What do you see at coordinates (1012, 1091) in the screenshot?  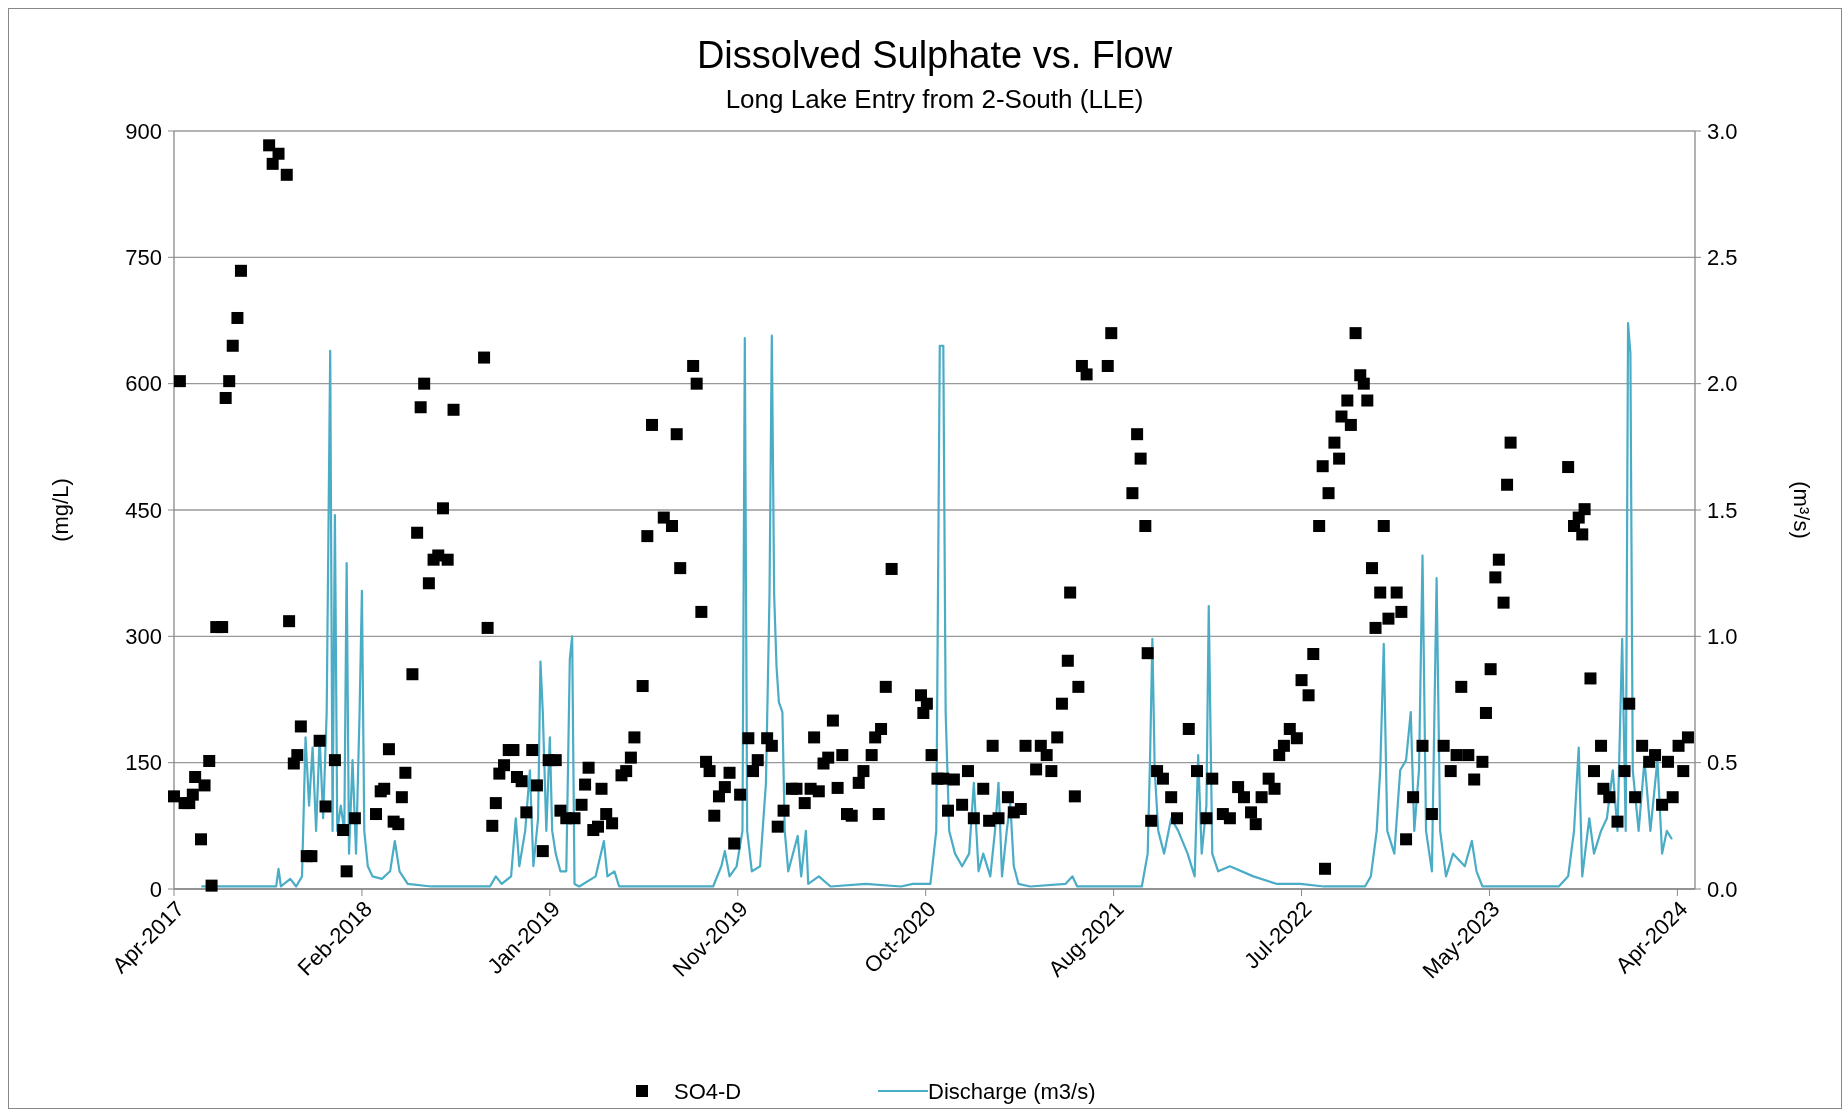 I see `legend-label: Discharge (m3/s)` at bounding box center [1012, 1091].